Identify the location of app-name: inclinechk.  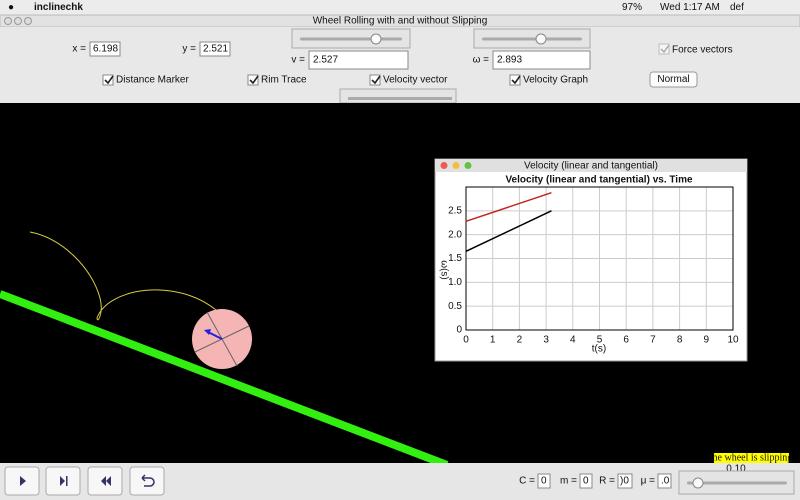
(58, 7).